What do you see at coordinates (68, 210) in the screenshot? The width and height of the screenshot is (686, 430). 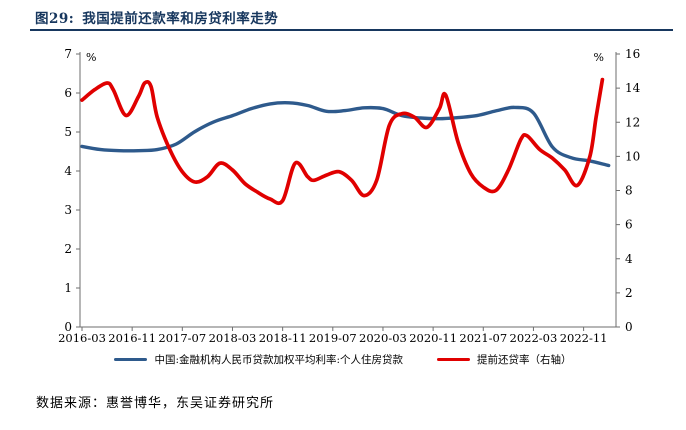 I see `y-axis-left-tick-label: 3` at bounding box center [68, 210].